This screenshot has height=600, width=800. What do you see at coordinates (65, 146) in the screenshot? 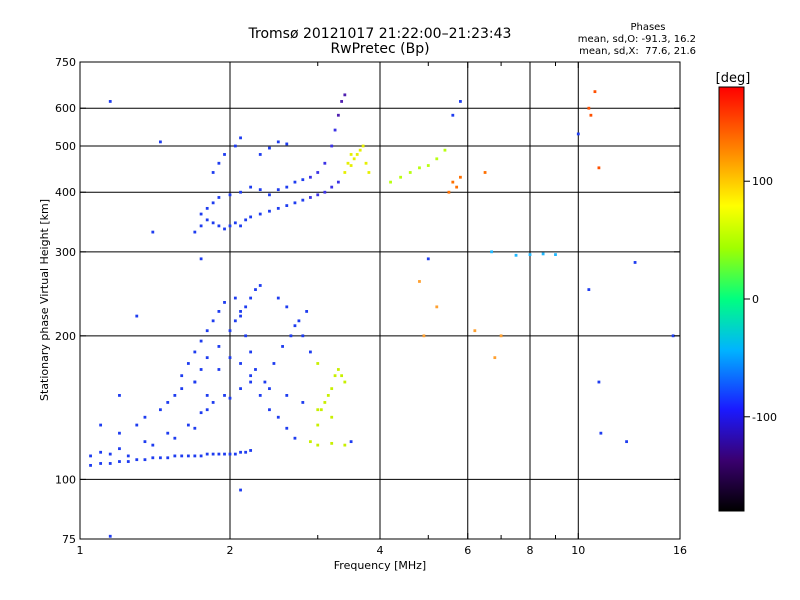
I see `y-tick-label: 500` at bounding box center [65, 146].